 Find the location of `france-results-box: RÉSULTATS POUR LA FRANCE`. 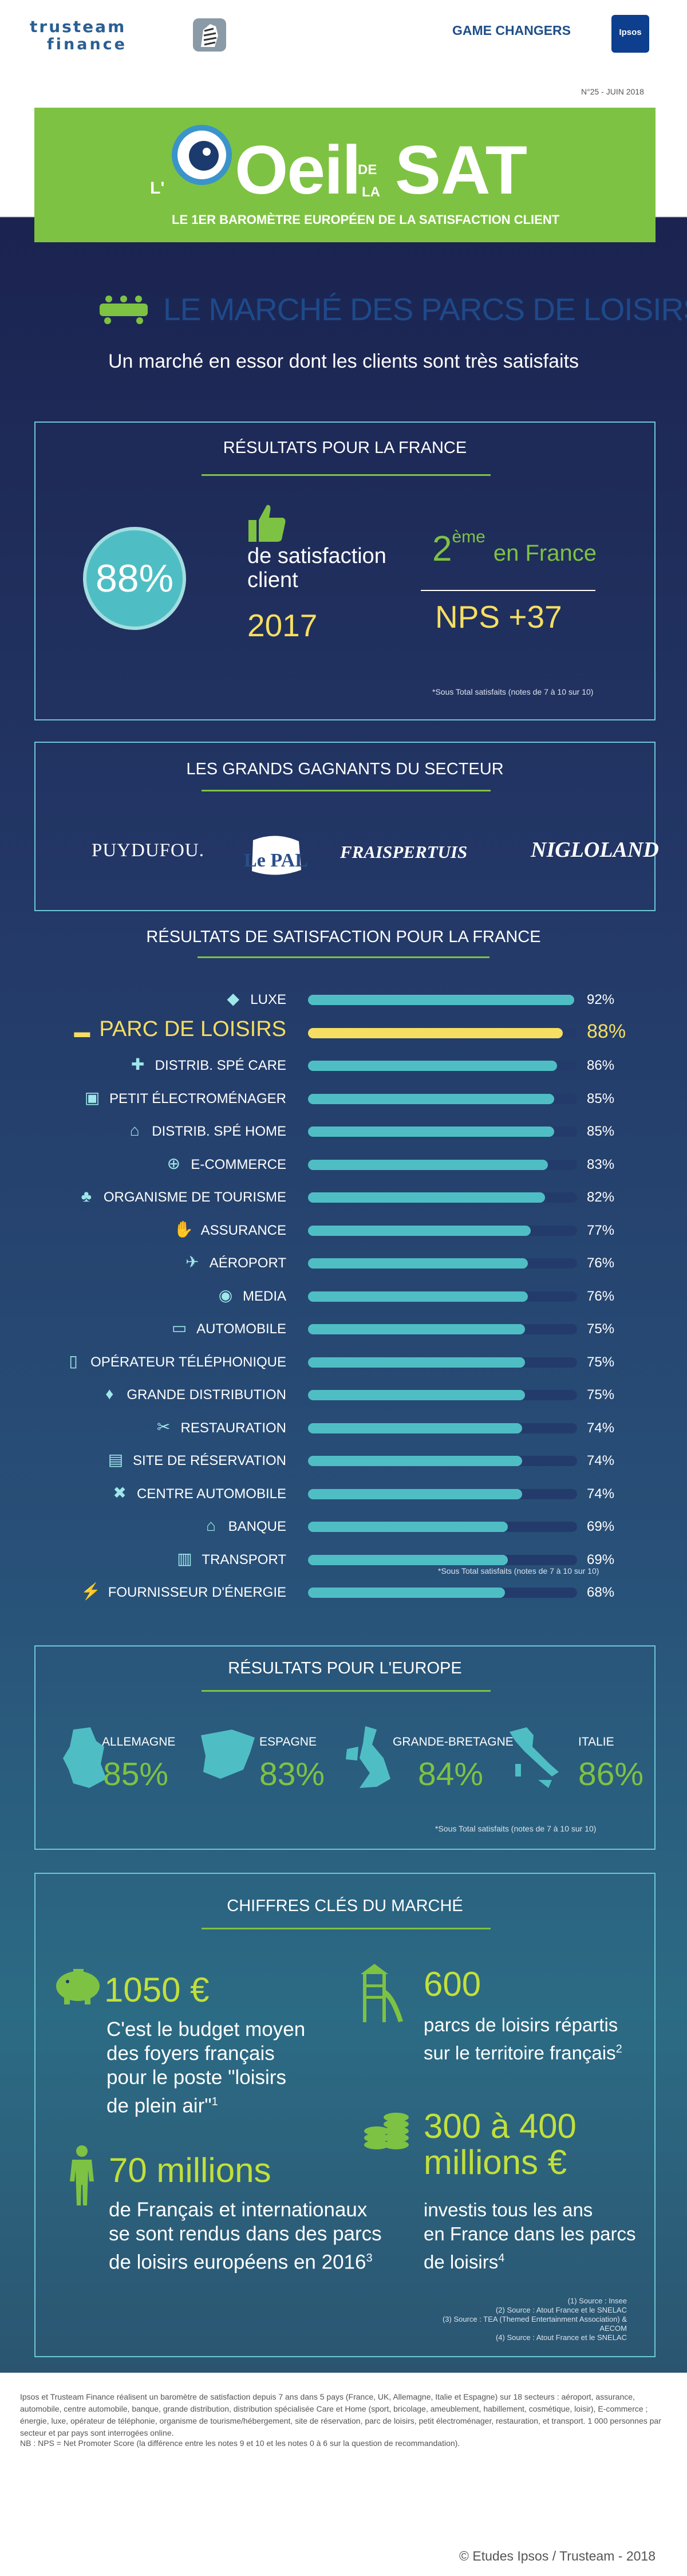

france-results-box: RÉSULTATS POUR LA FRANCE is located at coordinates (345, 571).